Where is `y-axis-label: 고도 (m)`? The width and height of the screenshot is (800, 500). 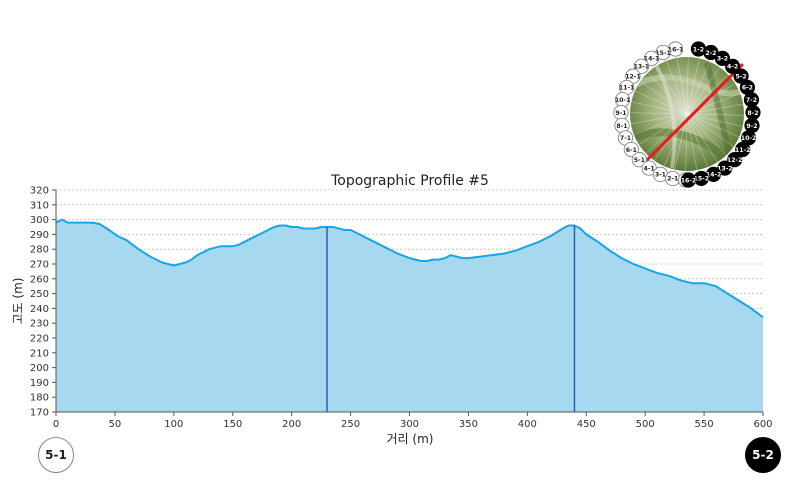
y-axis-label: 고도 (m) is located at coordinates (18, 301).